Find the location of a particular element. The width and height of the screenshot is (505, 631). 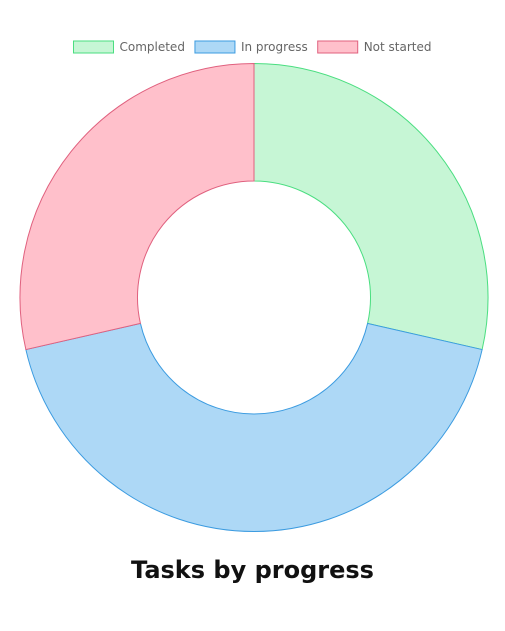

legend-label-in-progress: In progress is located at coordinates (274, 47).